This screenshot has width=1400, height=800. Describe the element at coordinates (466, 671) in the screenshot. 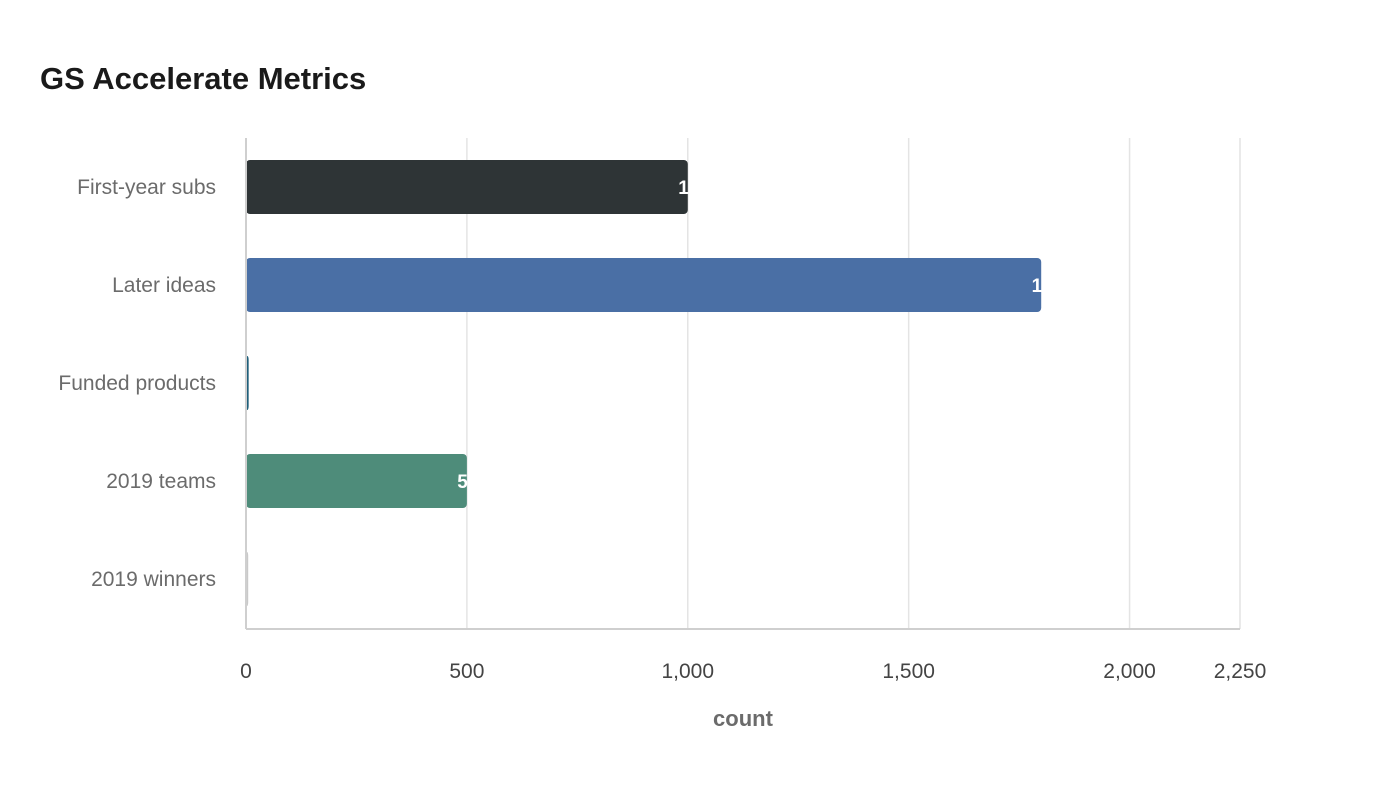

I see `x-tick-label: 500` at that location.